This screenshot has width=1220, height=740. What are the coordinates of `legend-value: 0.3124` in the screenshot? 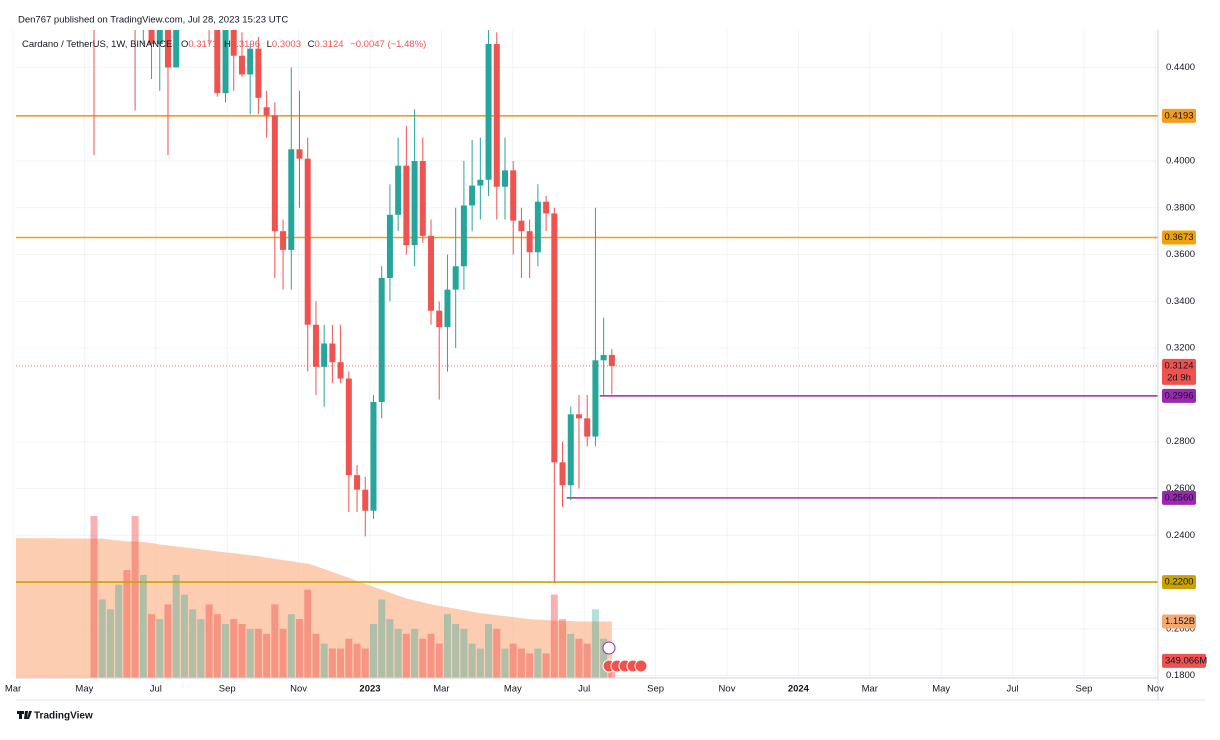 It's located at (329, 44).